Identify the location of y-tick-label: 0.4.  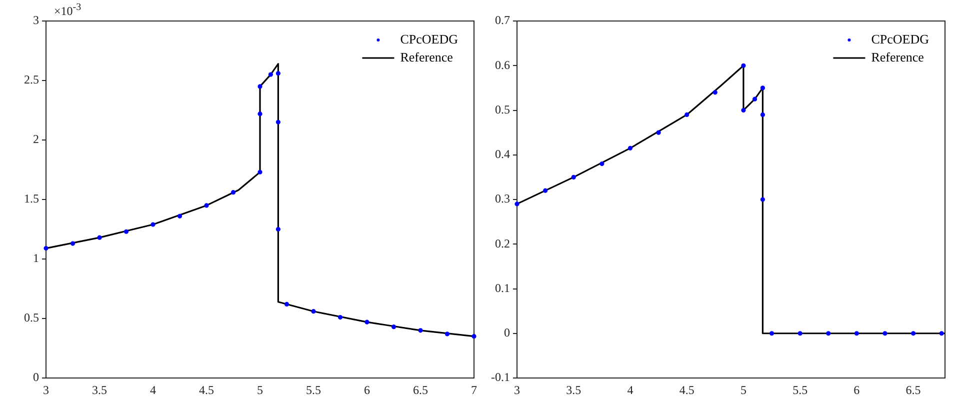
(502, 154).